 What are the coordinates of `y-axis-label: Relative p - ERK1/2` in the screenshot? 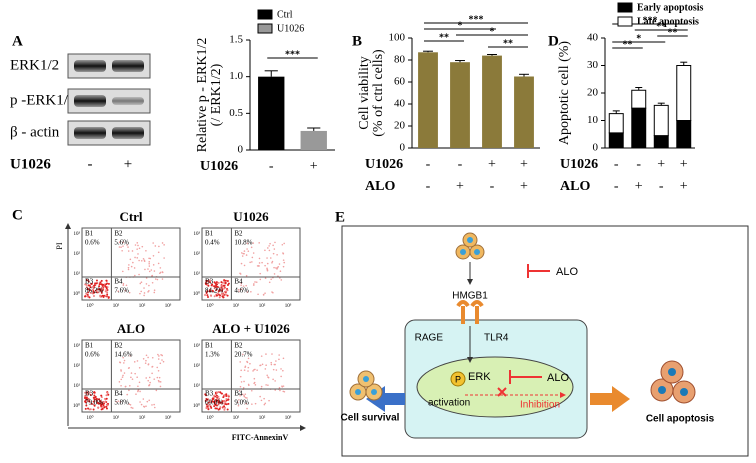 It's located at (202, 95).